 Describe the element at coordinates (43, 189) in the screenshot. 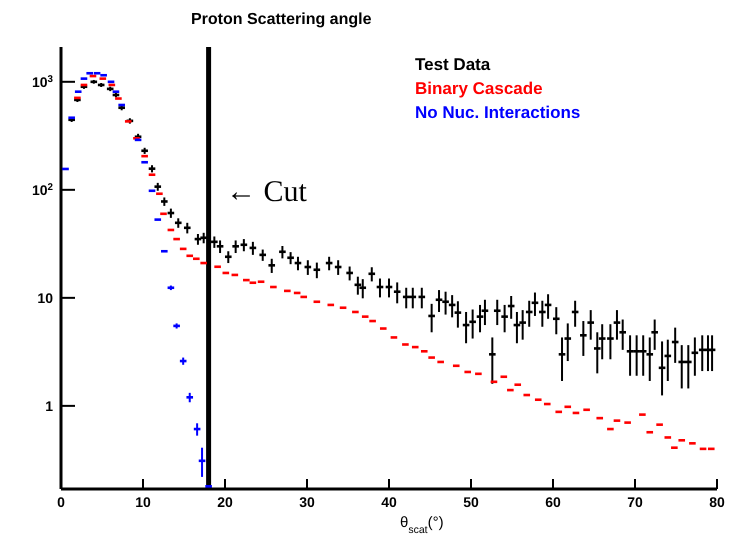

I see `y-tick-label: 10$^{2}$` at that location.